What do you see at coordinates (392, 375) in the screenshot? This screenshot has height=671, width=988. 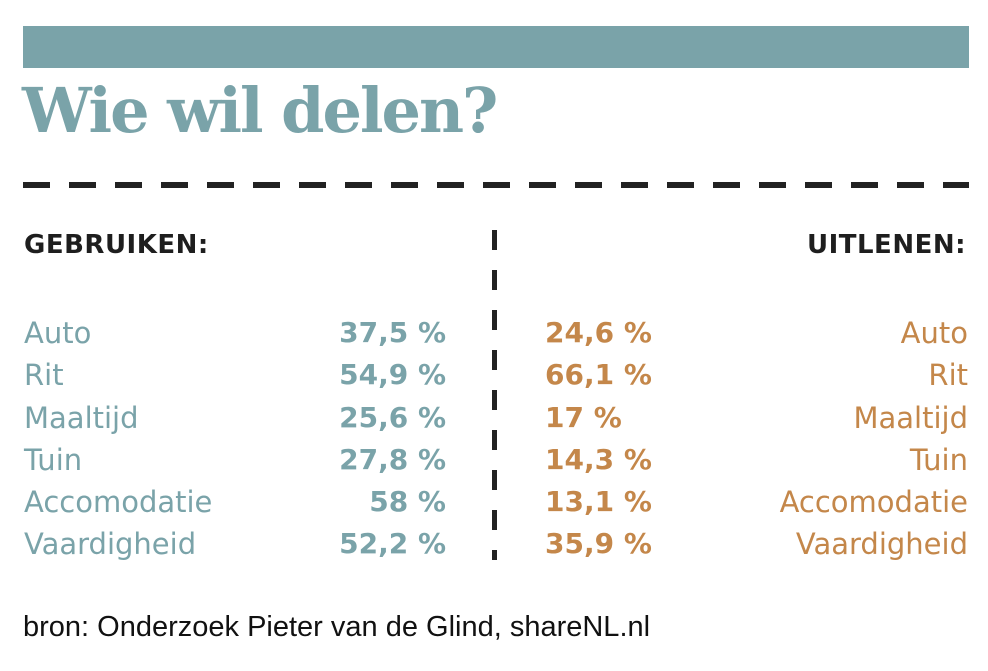 I see `gebruiken-value: 54,9 %` at bounding box center [392, 375].